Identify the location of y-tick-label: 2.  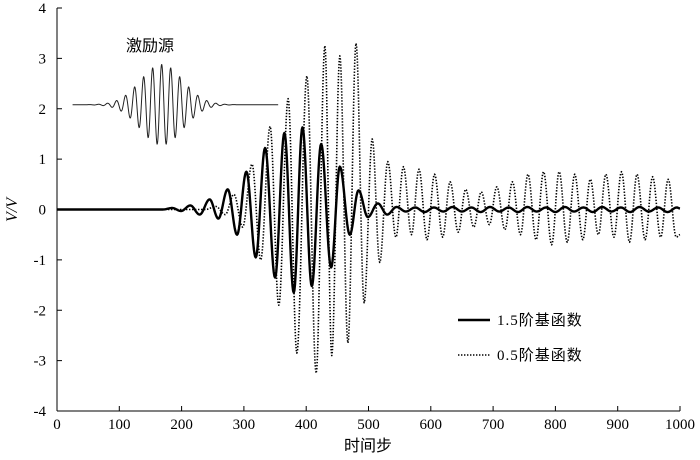
(43, 110).